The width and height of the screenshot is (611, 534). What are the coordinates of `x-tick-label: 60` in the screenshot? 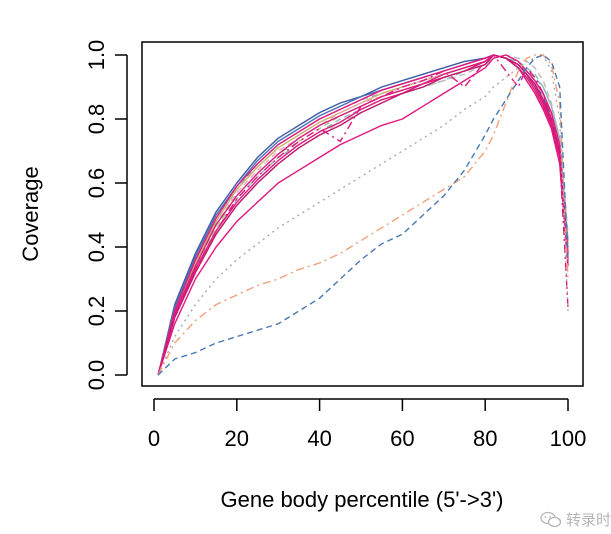 It's located at (402, 438).